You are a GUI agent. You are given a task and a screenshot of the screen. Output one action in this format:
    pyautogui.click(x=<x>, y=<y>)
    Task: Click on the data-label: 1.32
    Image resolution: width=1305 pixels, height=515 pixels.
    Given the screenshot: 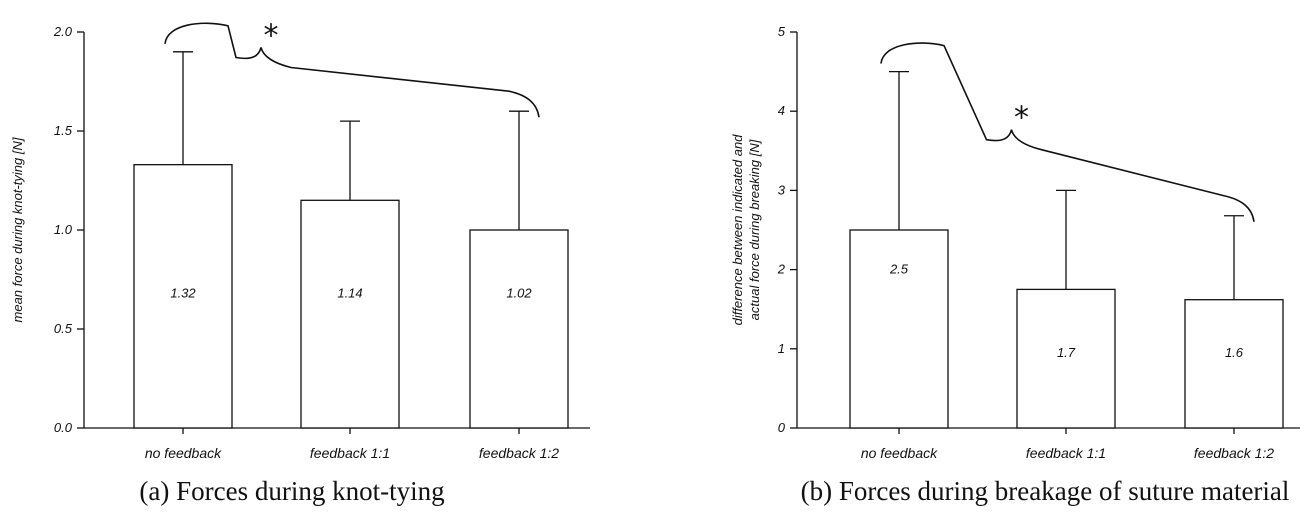 What is the action you would take?
    pyautogui.click(x=183, y=292)
    